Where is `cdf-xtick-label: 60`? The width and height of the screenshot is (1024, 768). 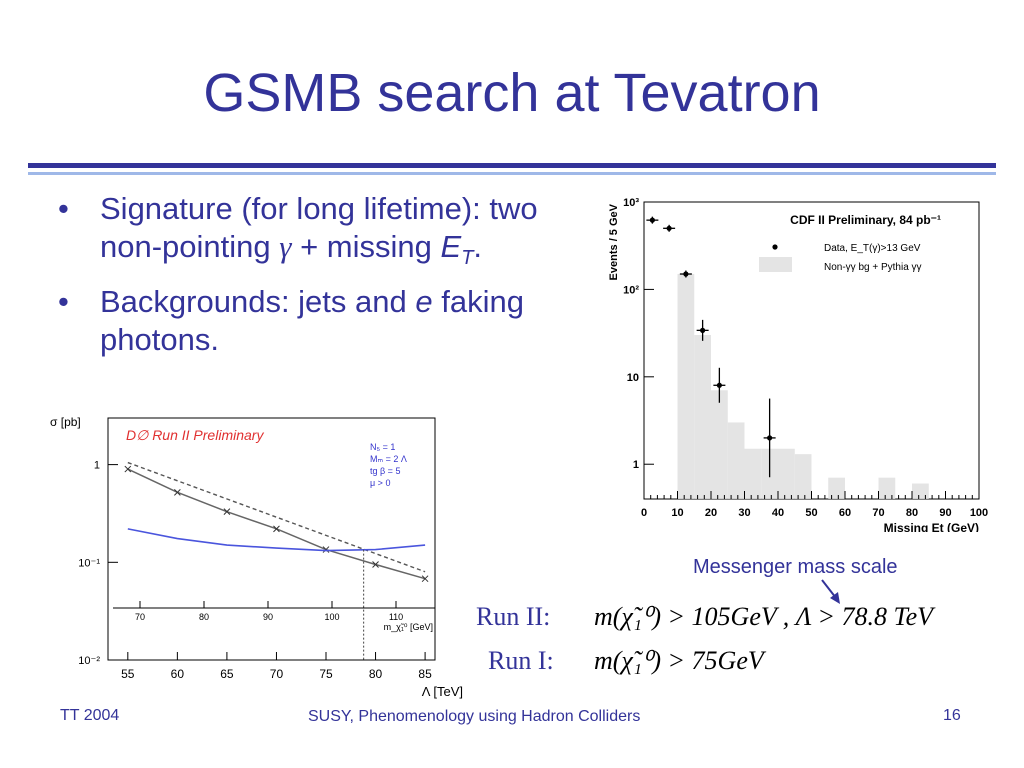 cdf-xtick-label: 60 is located at coordinates (845, 513).